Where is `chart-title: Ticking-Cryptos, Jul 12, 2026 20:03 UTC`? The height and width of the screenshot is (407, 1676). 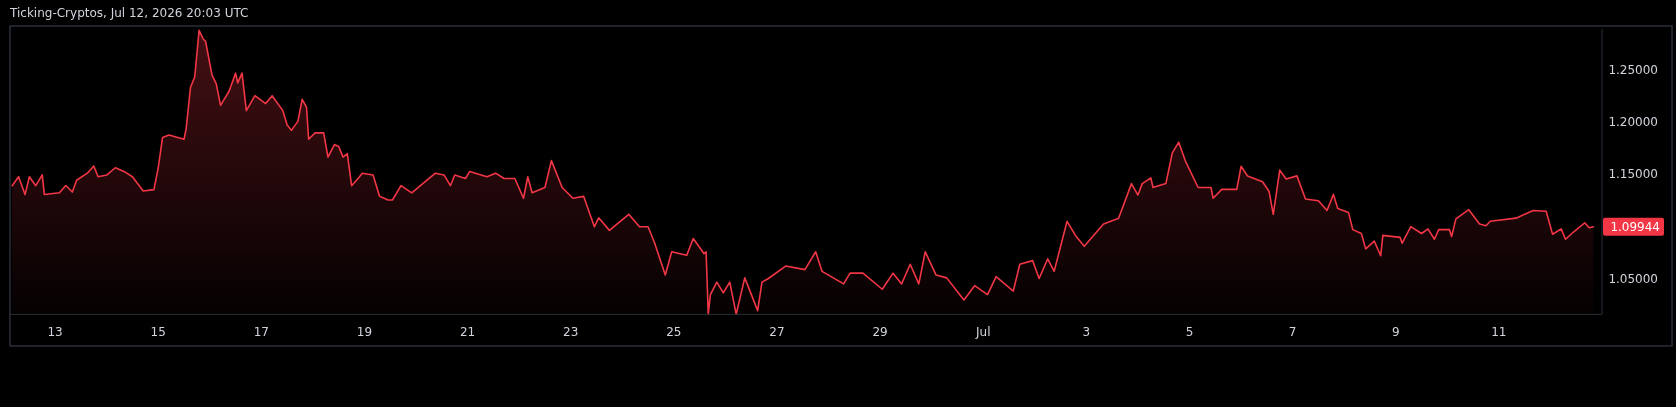
chart-title: Ticking-Cryptos, Jul 12, 2026 20:03 UTC is located at coordinates (129, 13).